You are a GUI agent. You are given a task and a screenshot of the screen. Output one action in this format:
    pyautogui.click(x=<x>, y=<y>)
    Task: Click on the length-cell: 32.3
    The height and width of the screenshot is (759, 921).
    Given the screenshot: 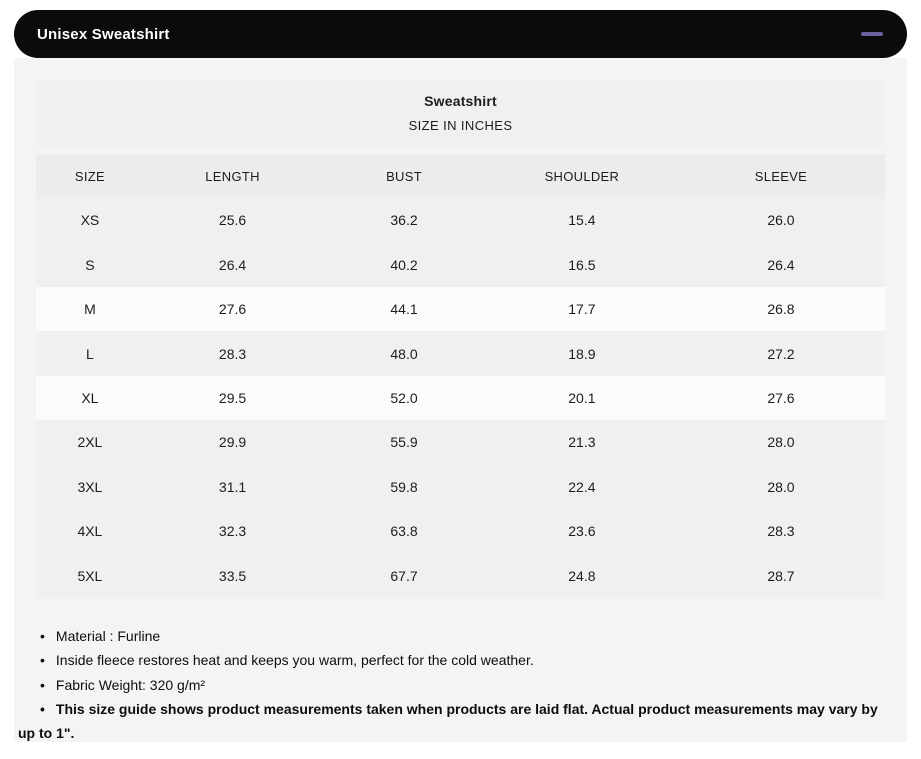 What is the action you would take?
    pyautogui.click(x=232, y=531)
    